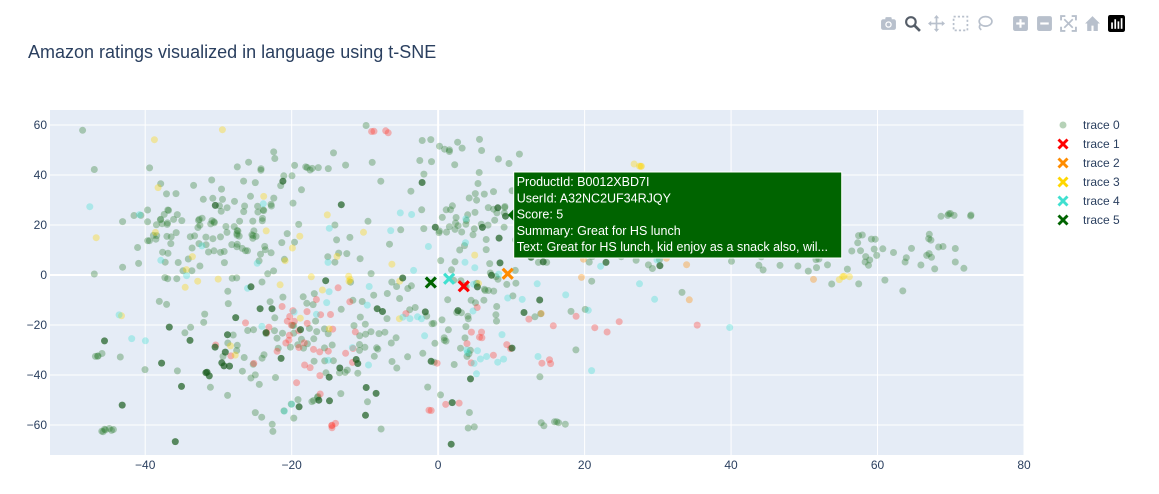 This screenshot has height=494, width=1159. Describe the element at coordinates (1020, 23) in the screenshot. I see `zoom-in-icon` at that location.